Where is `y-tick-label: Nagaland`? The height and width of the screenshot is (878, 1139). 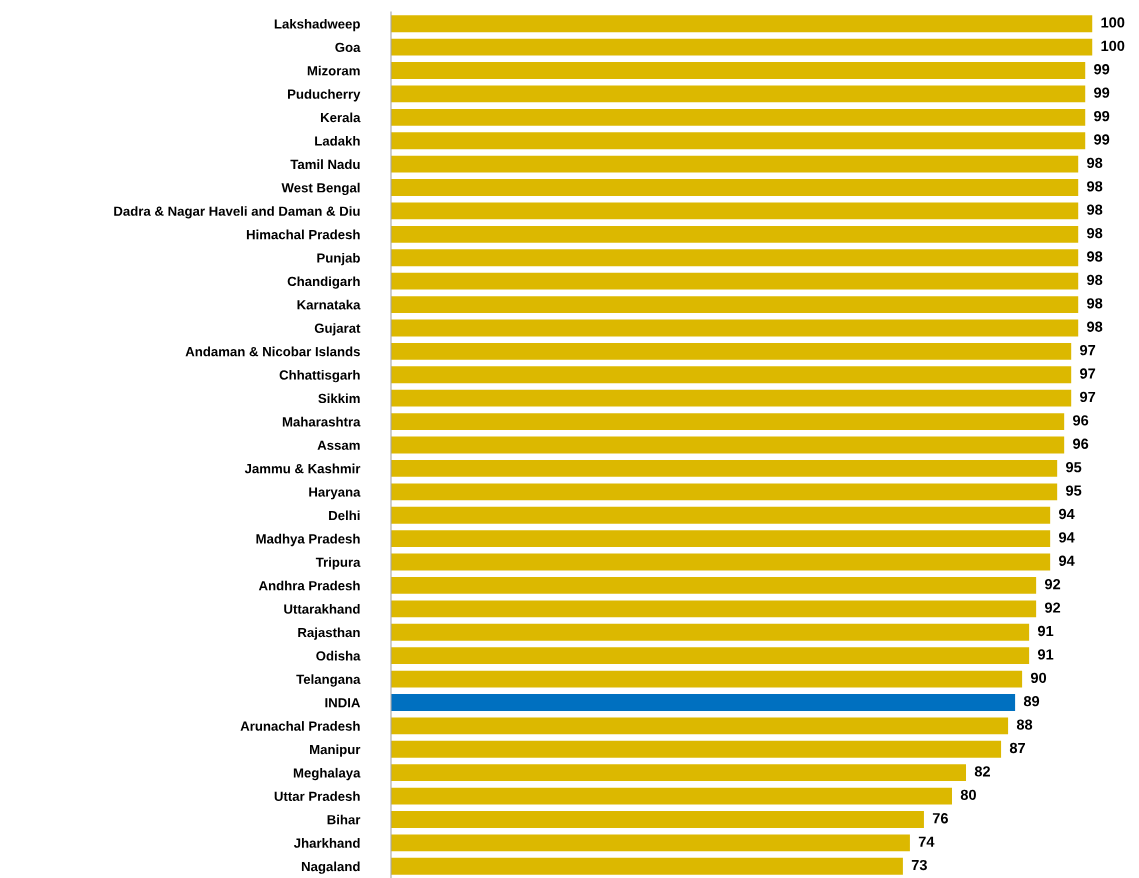 y-tick-label: Nagaland is located at coordinates (330, 867).